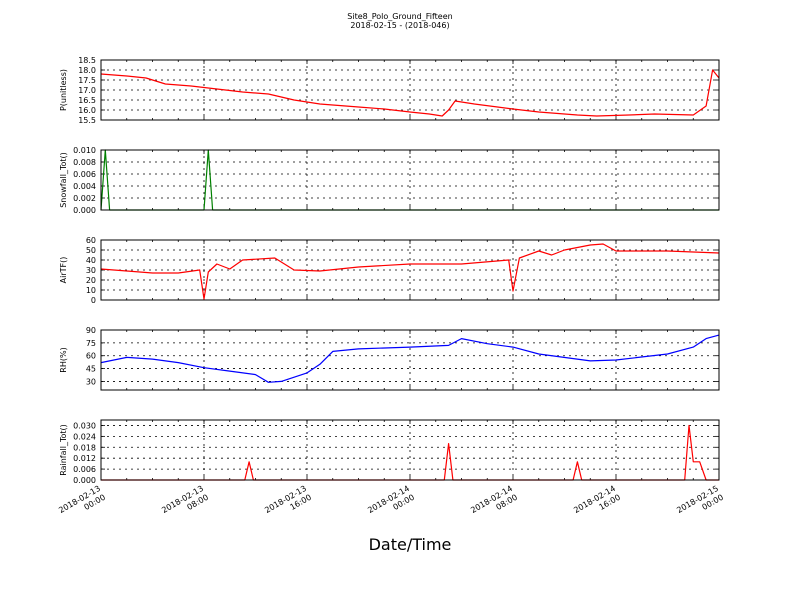  What do you see at coordinates (63, 270) in the screenshot?
I see `y-axis-label: AirTF()` at bounding box center [63, 270].